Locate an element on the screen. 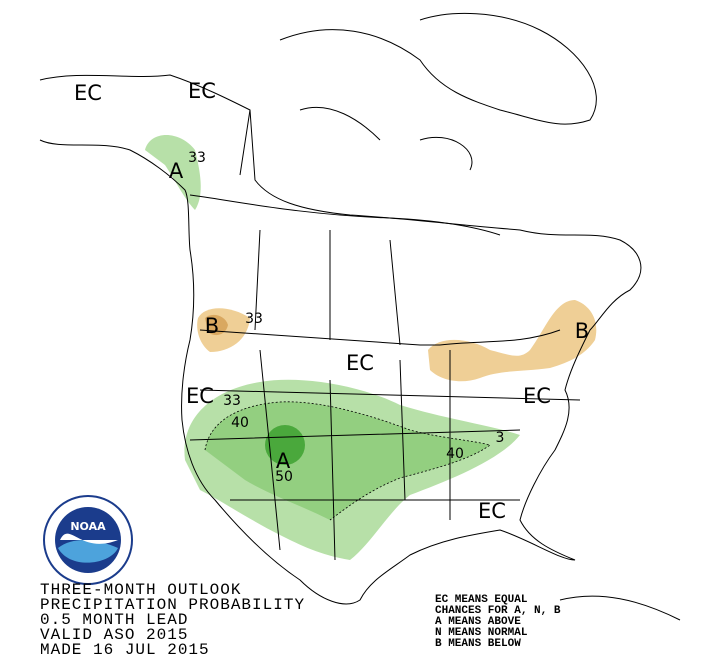 The width and height of the screenshot is (719, 668). footer-line: PRECIPITATION PROBABILITY is located at coordinates (172, 605).